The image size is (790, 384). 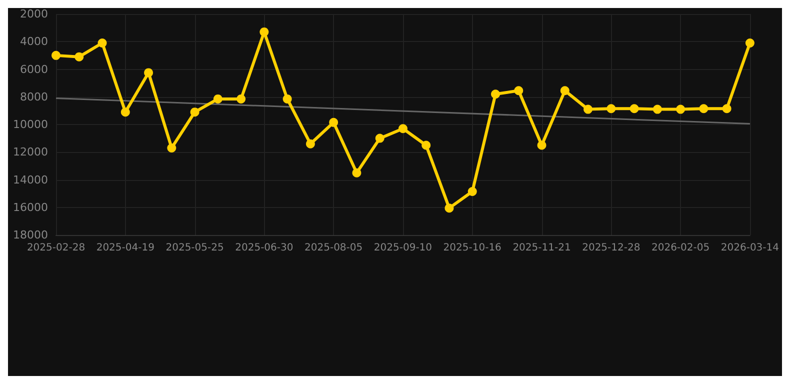 I want to click on x-tick-label: 2025-09-10, so click(x=403, y=248).